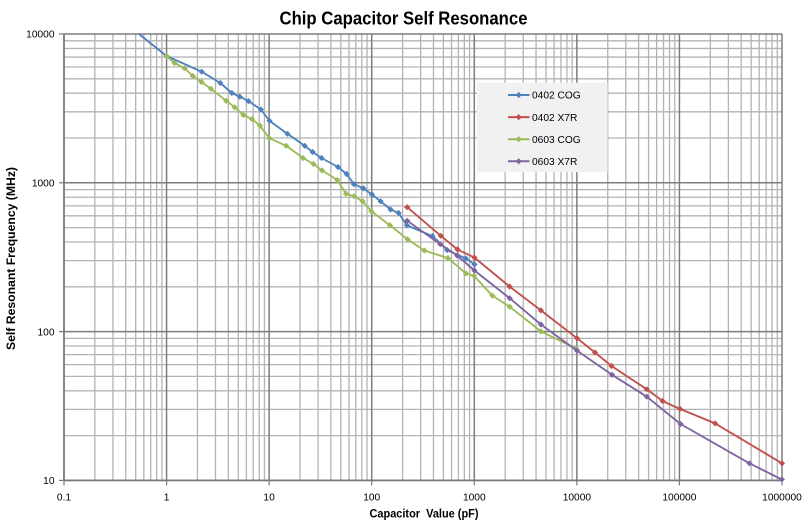  What do you see at coordinates (424, 515) in the screenshot?
I see `svg-text: Capacitor Value (pF)` at bounding box center [424, 515].